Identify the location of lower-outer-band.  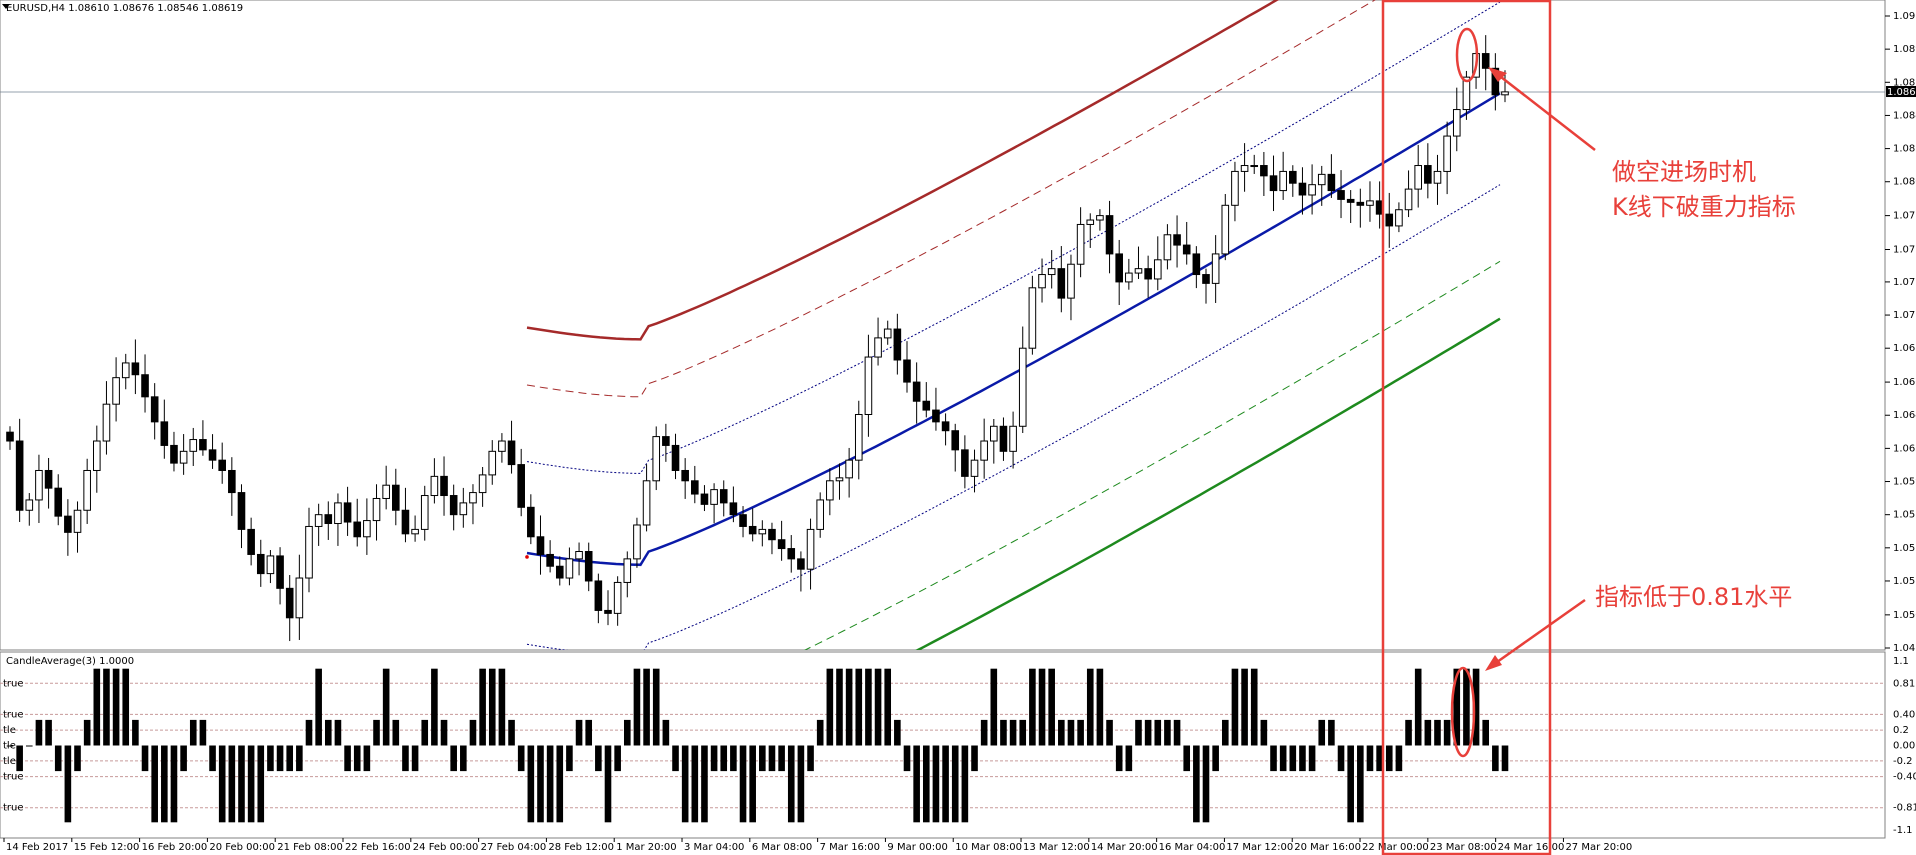
(1208, 483).